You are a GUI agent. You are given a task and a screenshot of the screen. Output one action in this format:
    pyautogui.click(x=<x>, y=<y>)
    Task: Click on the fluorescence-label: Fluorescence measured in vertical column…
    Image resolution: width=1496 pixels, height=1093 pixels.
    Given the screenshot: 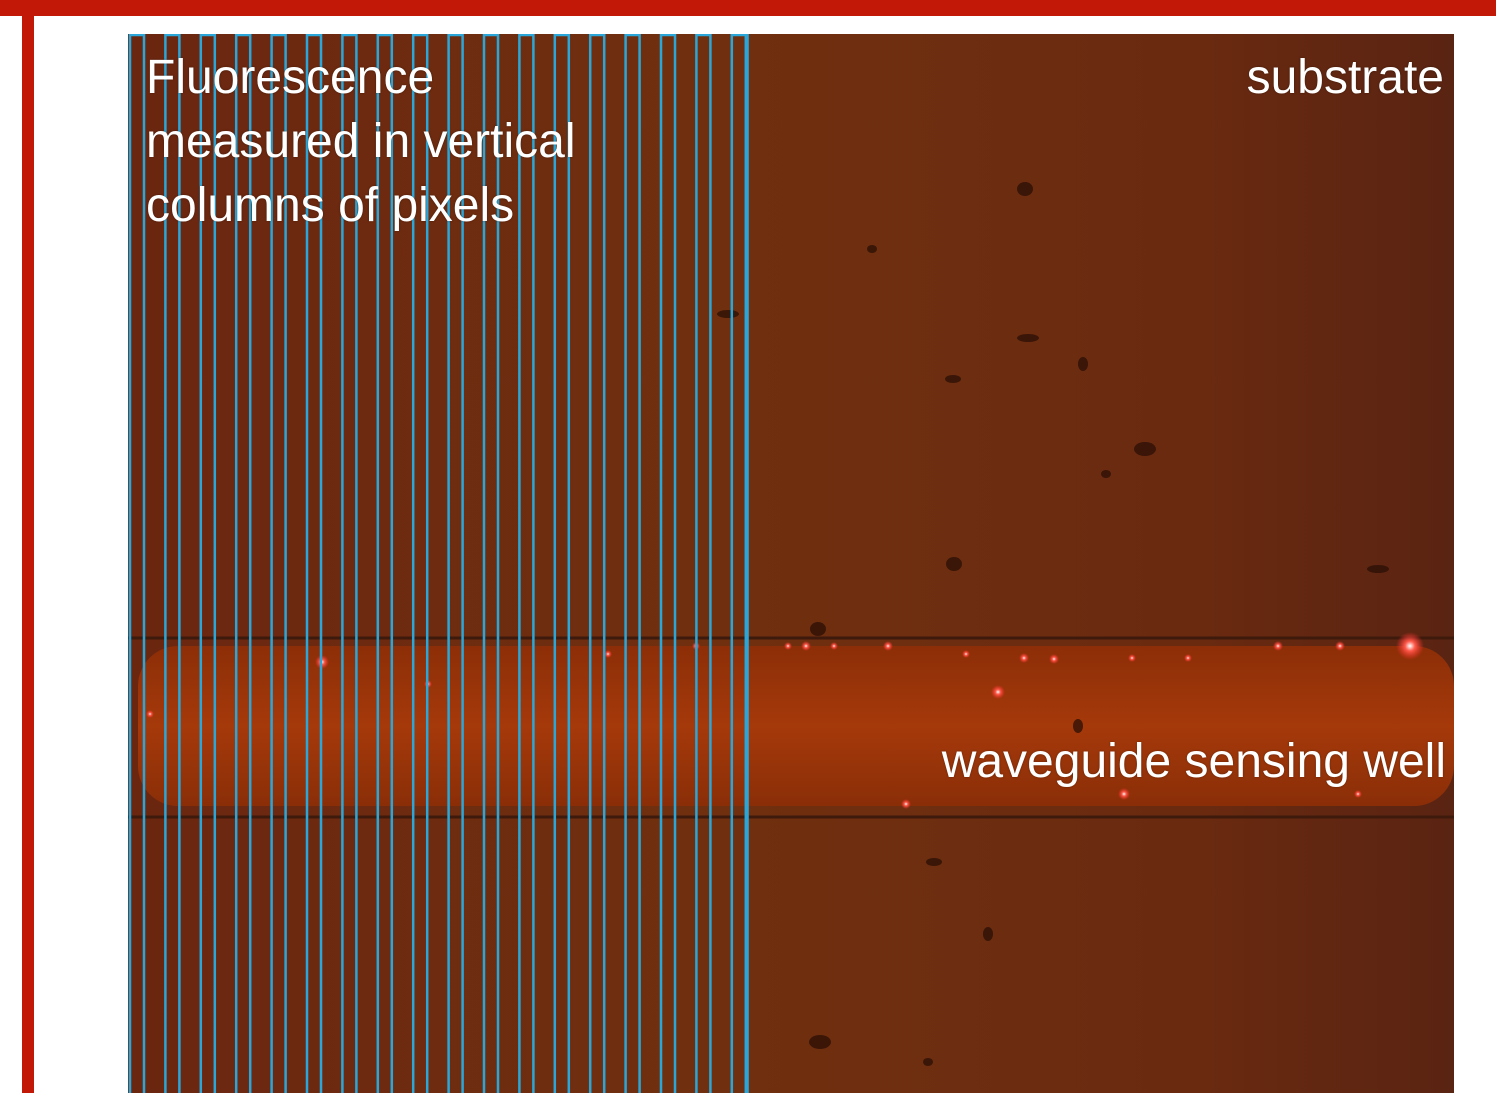 What is the action you would take?
    pyautogui.click(x=361, y=141)
    